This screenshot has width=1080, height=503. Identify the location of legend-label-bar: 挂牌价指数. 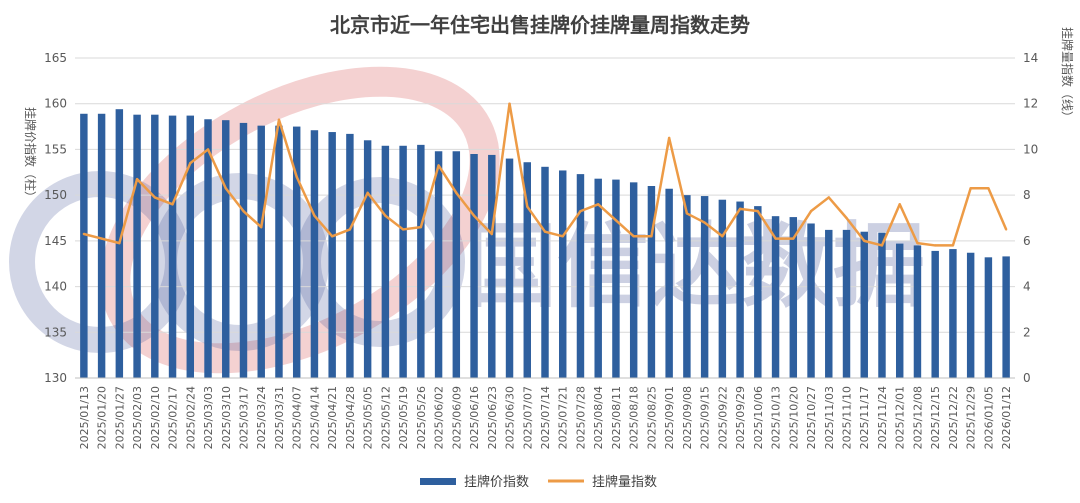
(496, 482).